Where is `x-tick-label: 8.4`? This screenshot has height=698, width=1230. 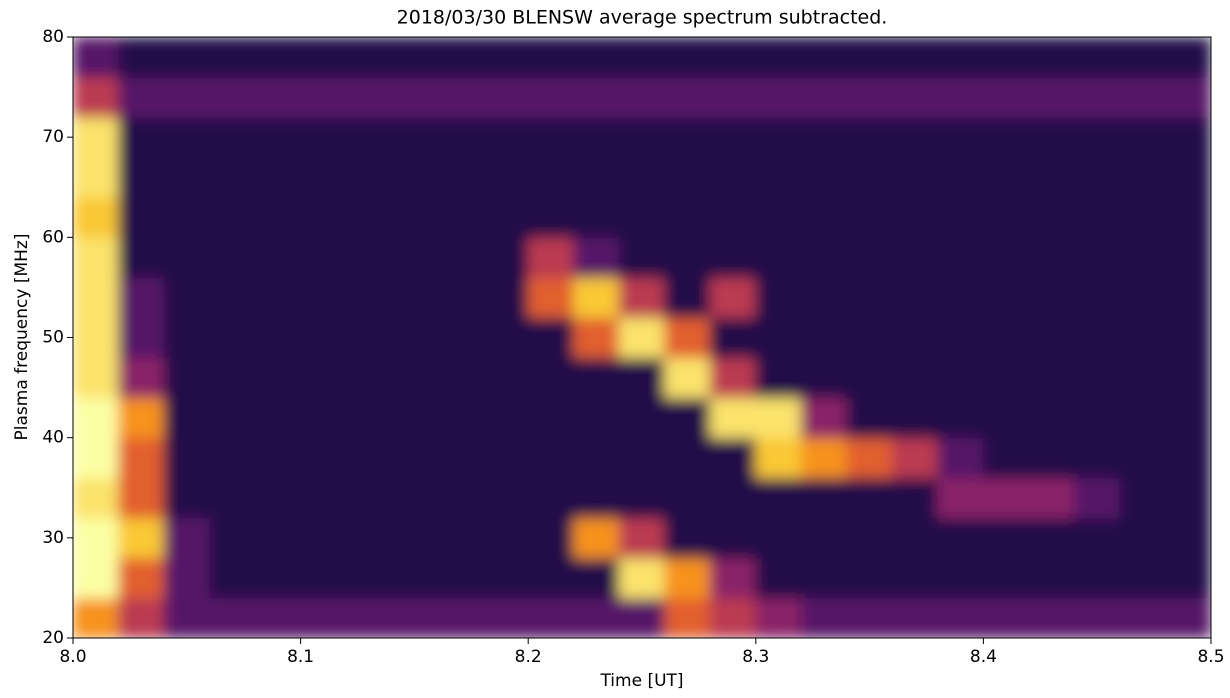 x-tick-label: 8.4 is located at coordinates (983, 657).